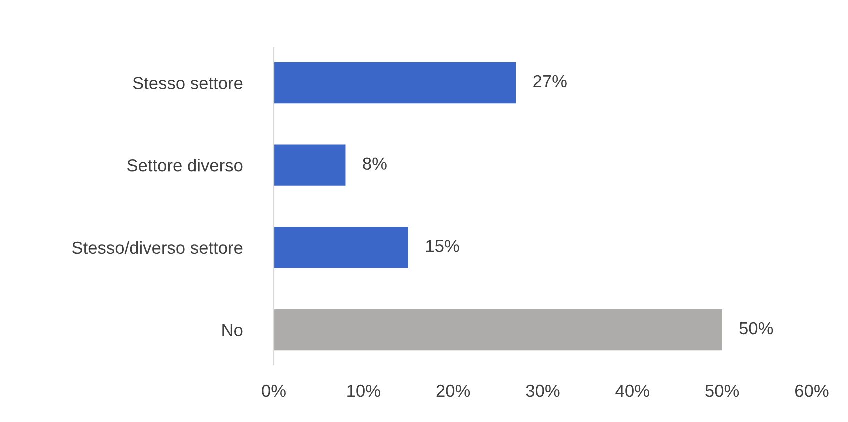 This screenshot has height=422, width=848. What do you see at coordinates (188, 83) in the screenshot?
I see `y-tick-label: Stesso settore` at bounding box center [188, 83].